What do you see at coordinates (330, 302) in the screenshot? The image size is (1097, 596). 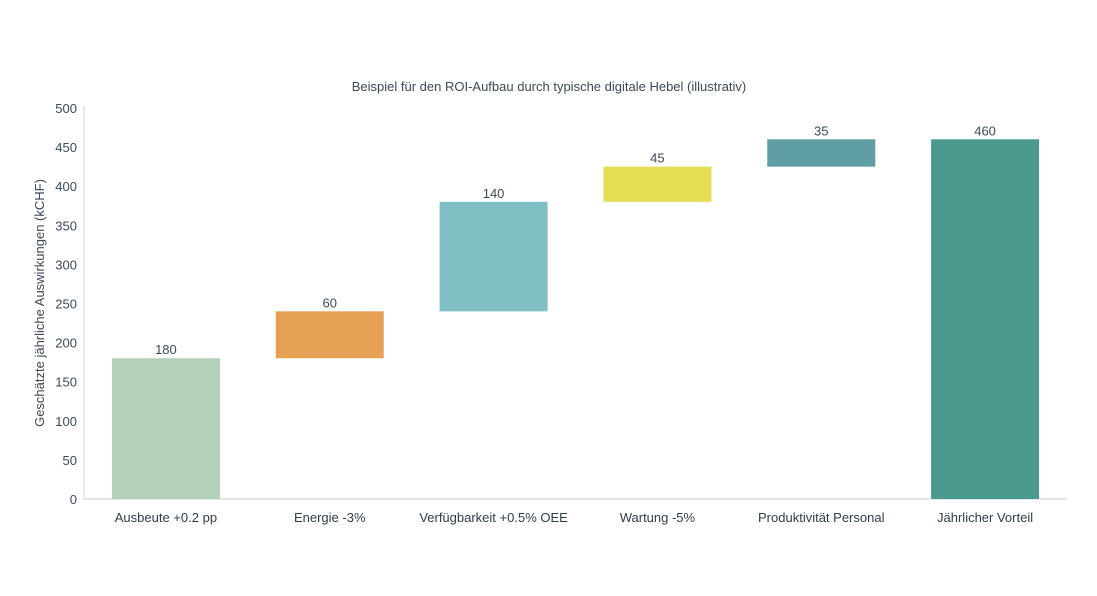 I see `value-label: 60` at bounding box center [330, 302].